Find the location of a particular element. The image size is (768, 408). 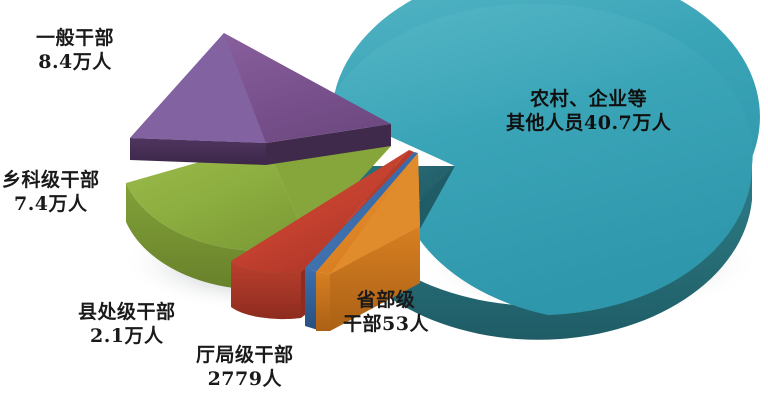

label-township-section-cadre: 乡科级干部 7.4万人 is located at coordinates (51, 192).